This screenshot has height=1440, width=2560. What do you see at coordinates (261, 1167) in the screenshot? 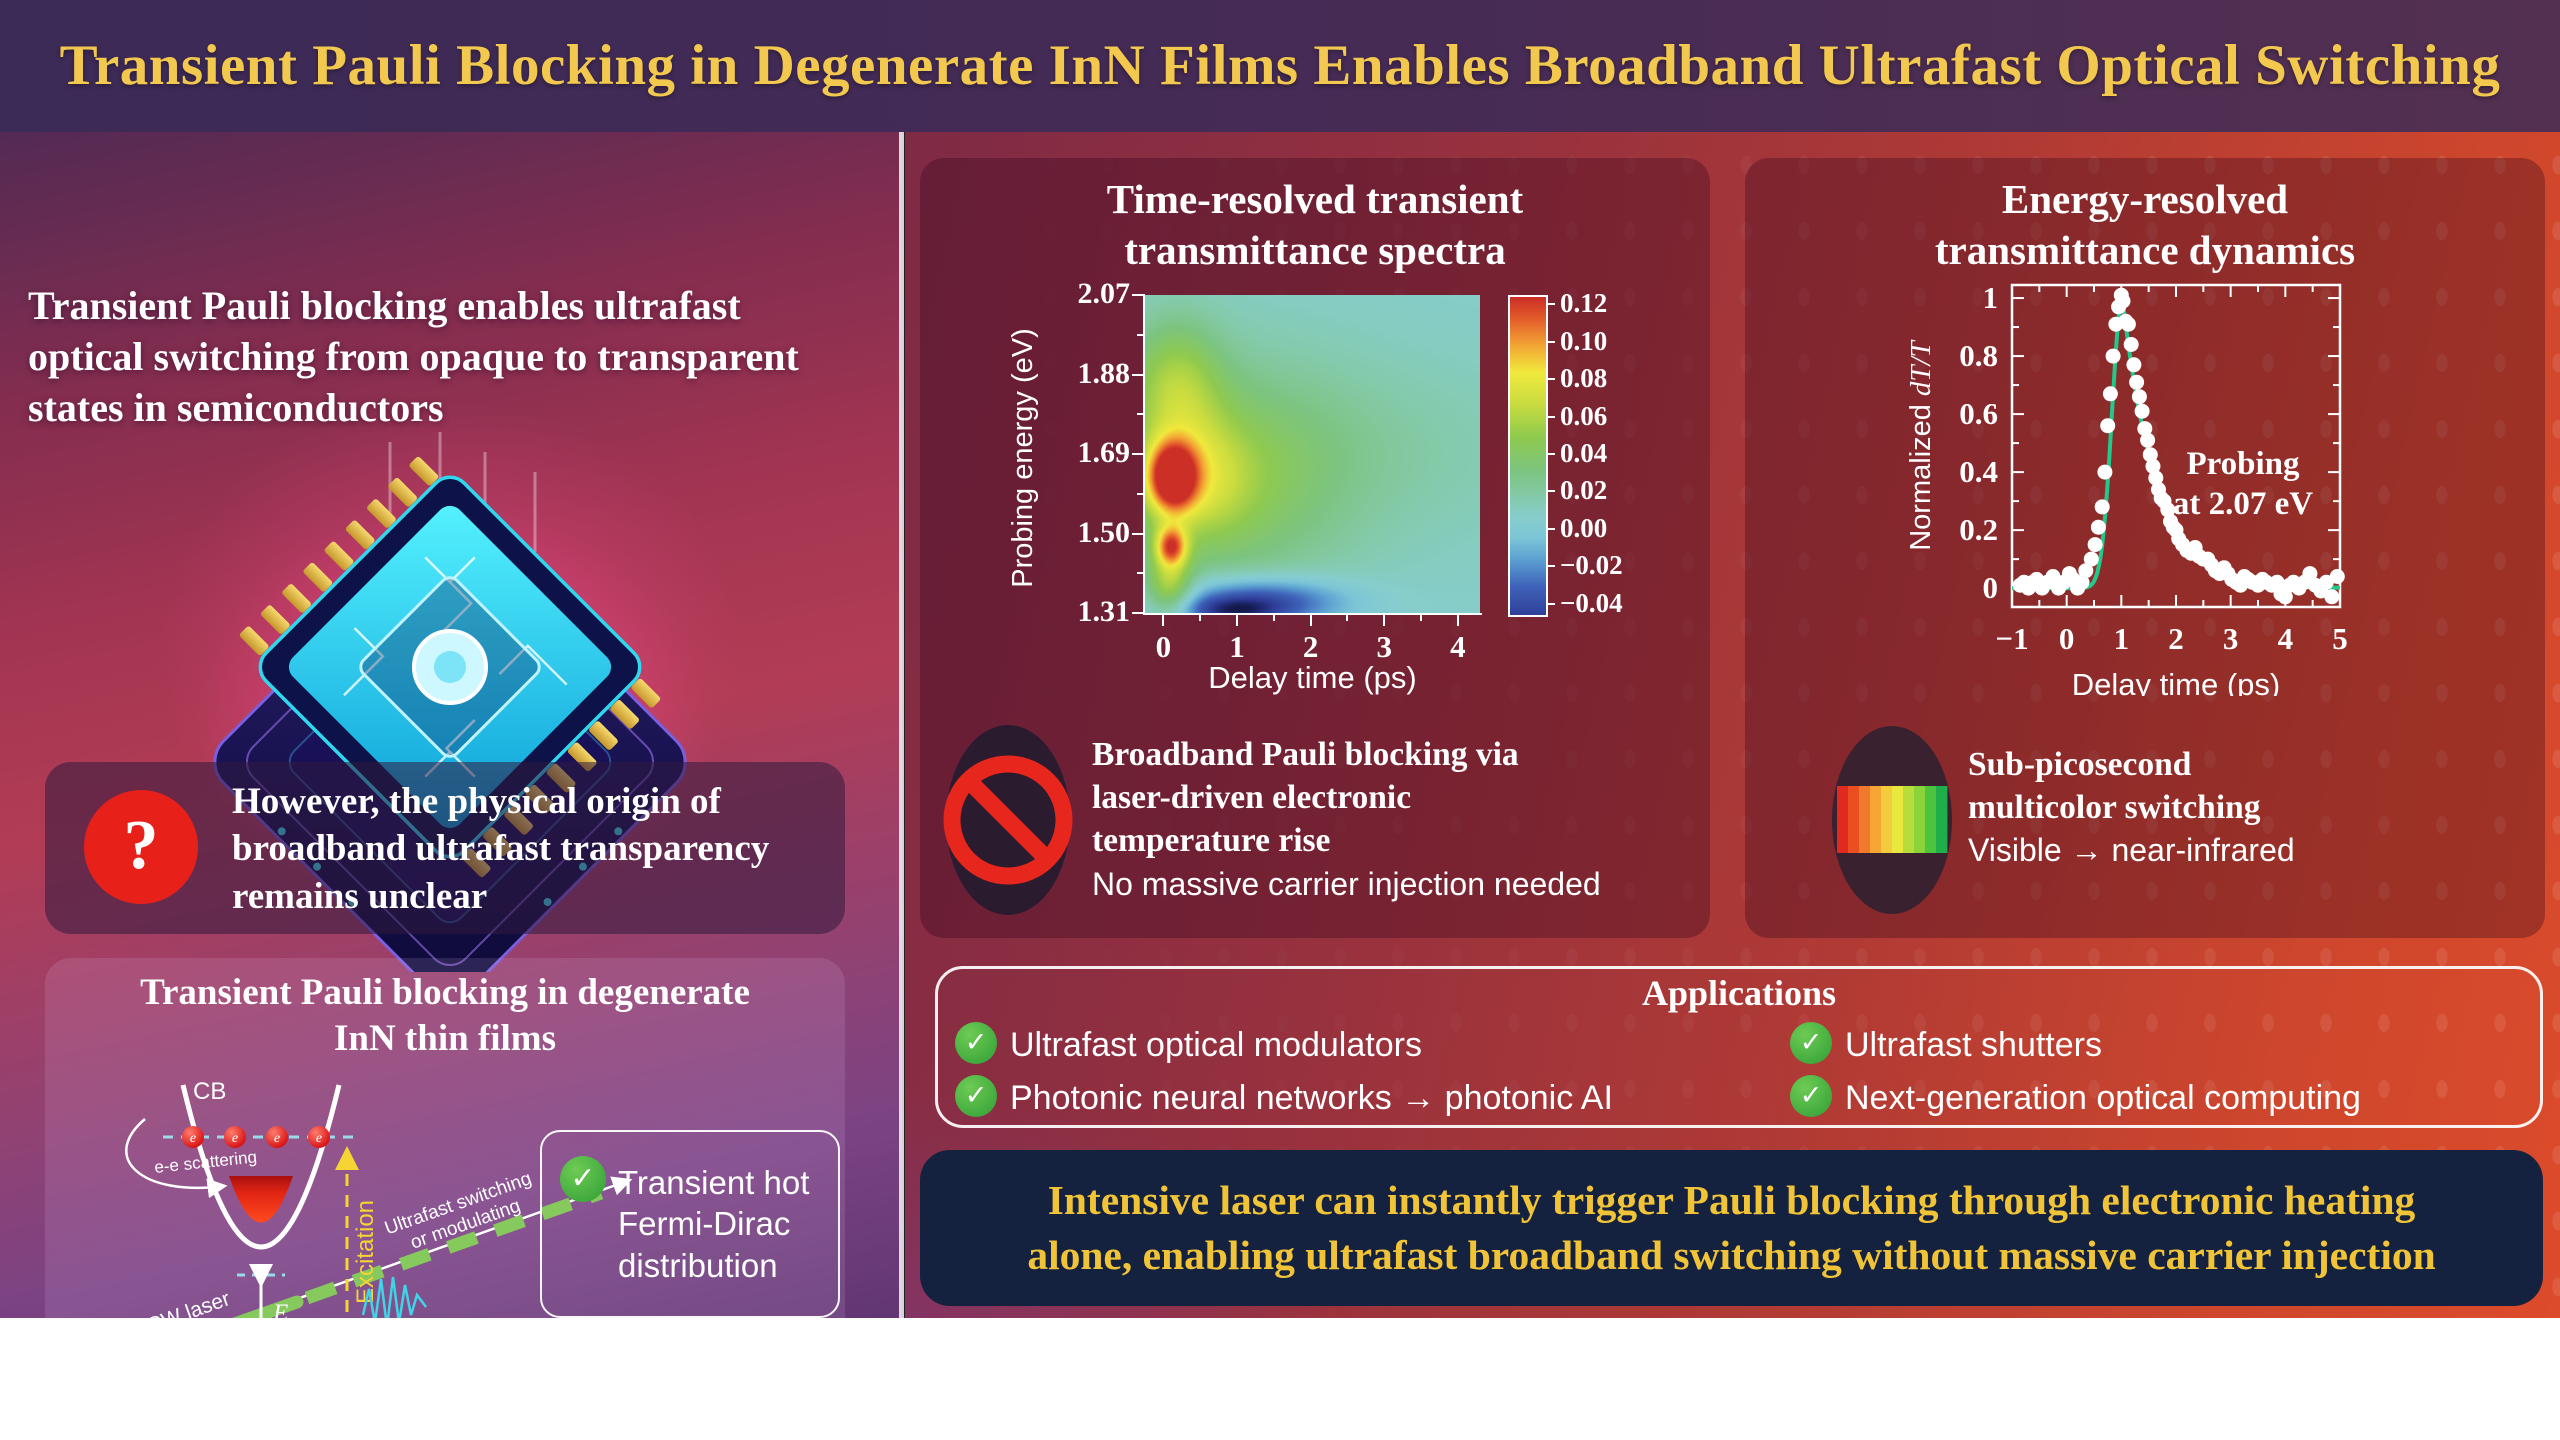
I see `conduction-band-curve` at bounding box center [261, 1167].